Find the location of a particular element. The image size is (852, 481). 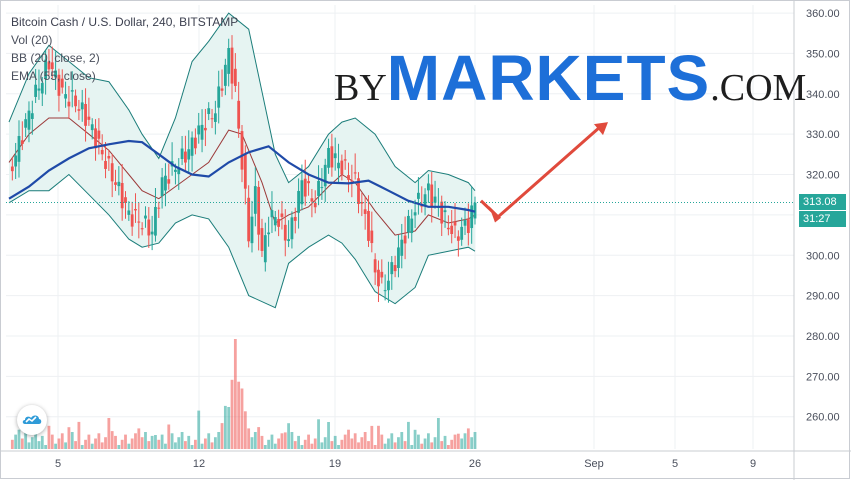

legend-bollinger: BB (20, close, 2) is located at coordinates (55, 58).